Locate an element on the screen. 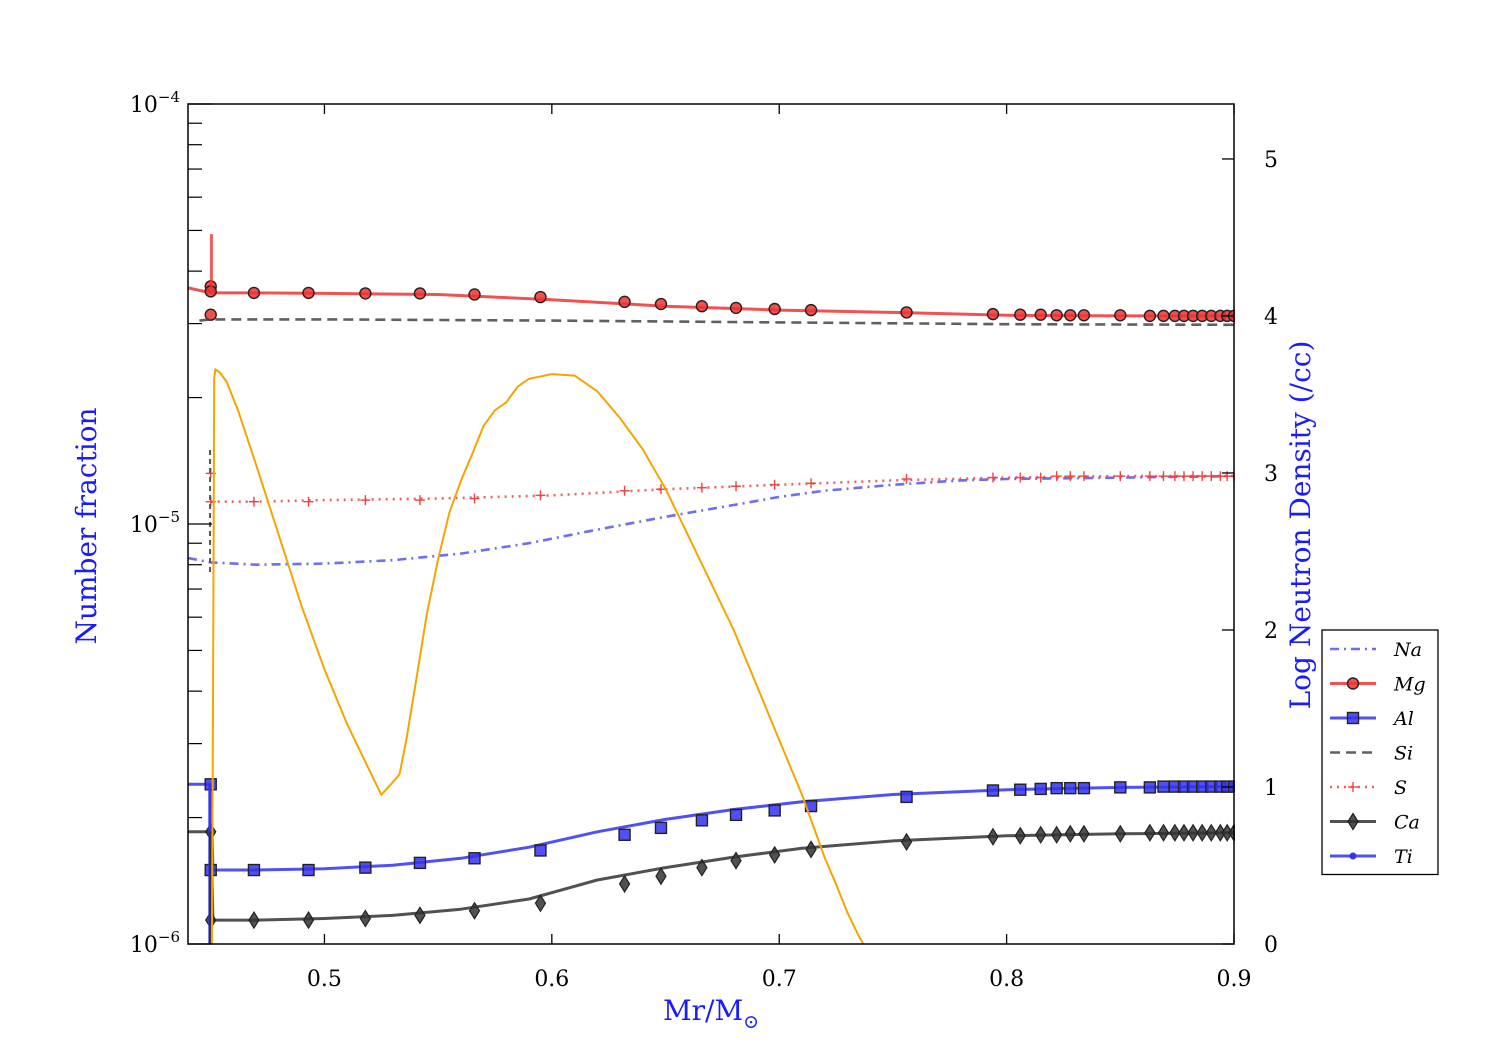 The width and height of the screenshot is (1500, 1050). series-mg-line is located at coordinates (711, 302).